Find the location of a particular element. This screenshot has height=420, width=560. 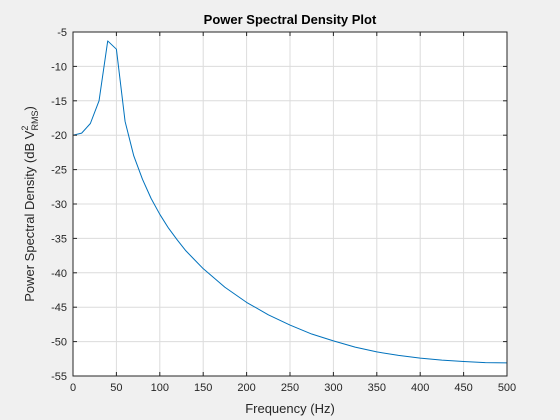

y-tick-label: -50 is located at coordinates (59, 343).